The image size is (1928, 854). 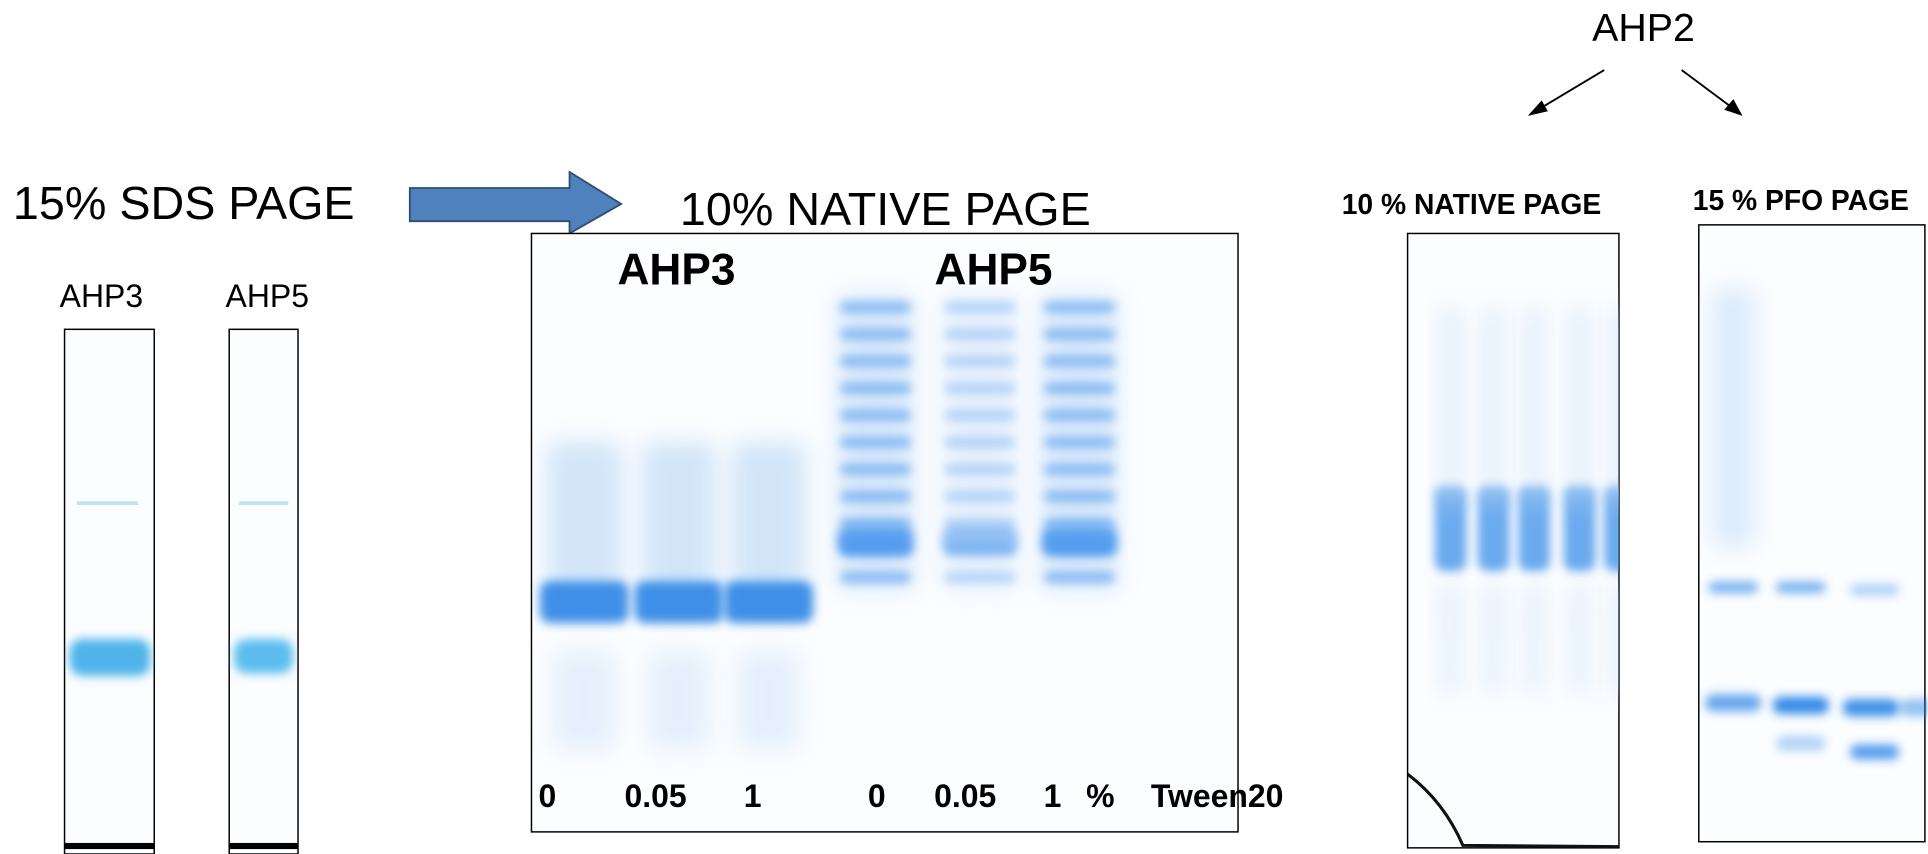 I want to click on detergent: Tween20, so click(x=1217, y=796).